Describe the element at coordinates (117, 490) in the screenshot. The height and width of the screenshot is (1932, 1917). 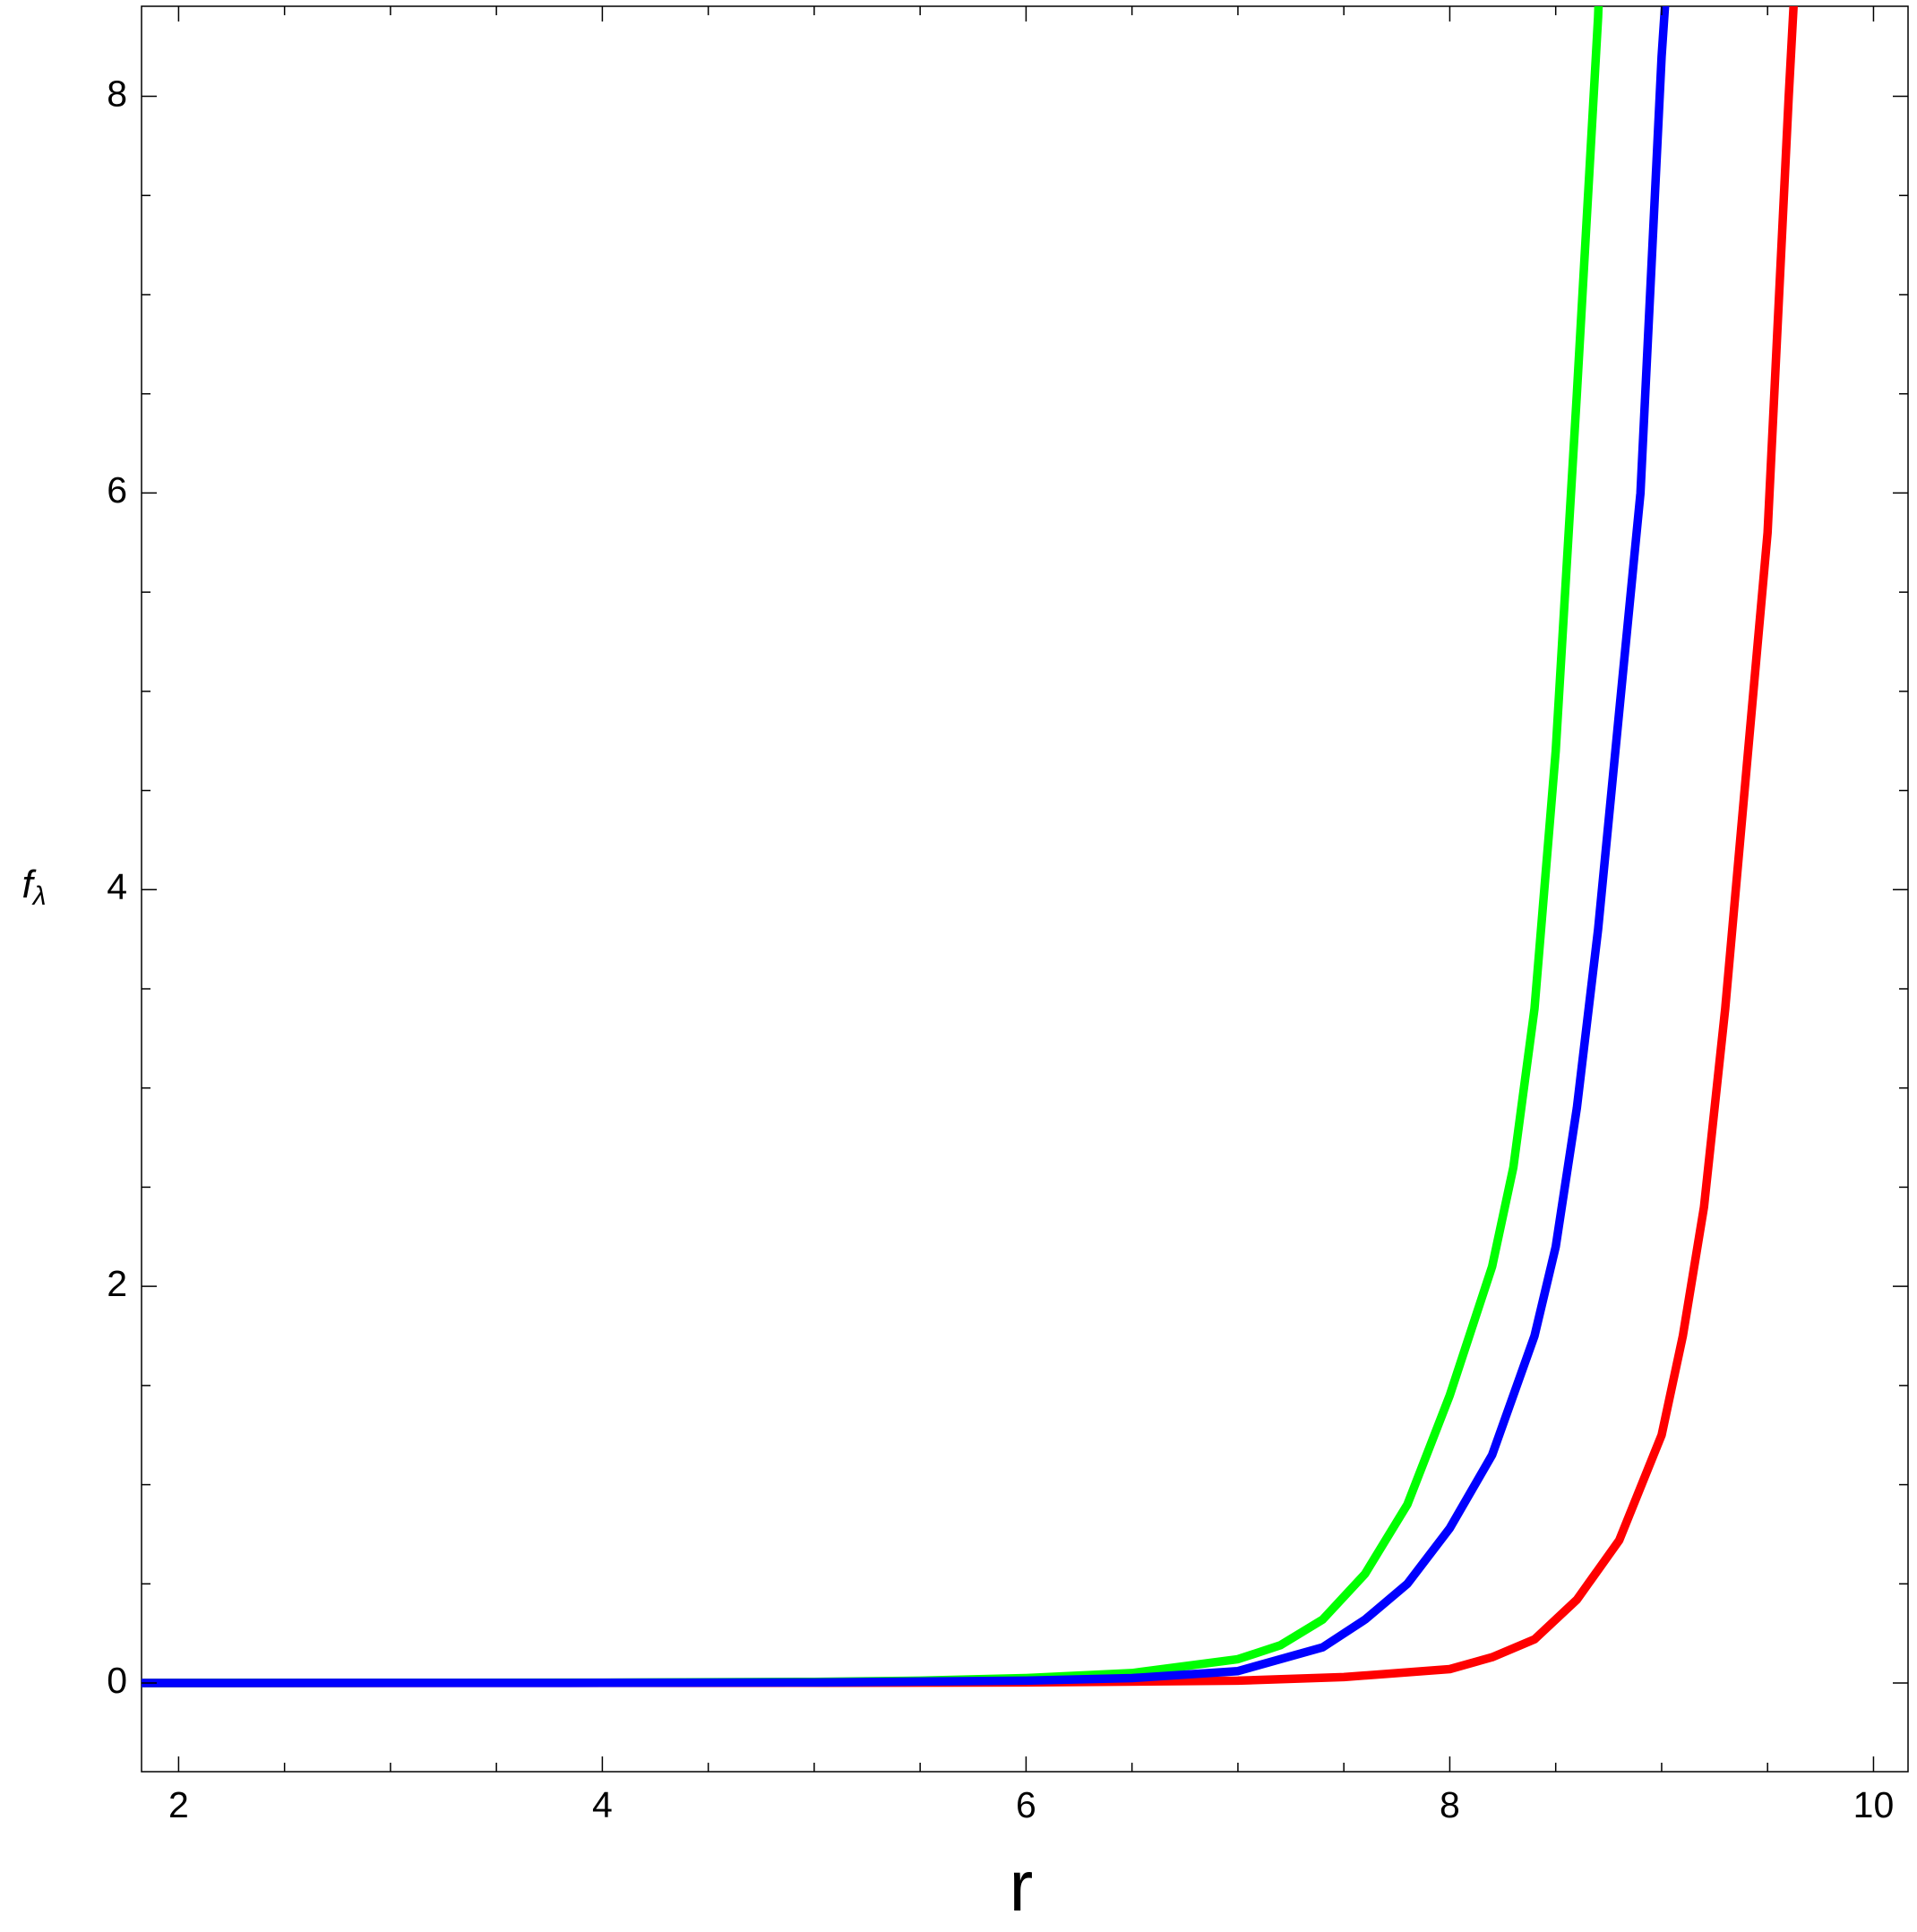
I see `y-tick-label: 6` at that location.